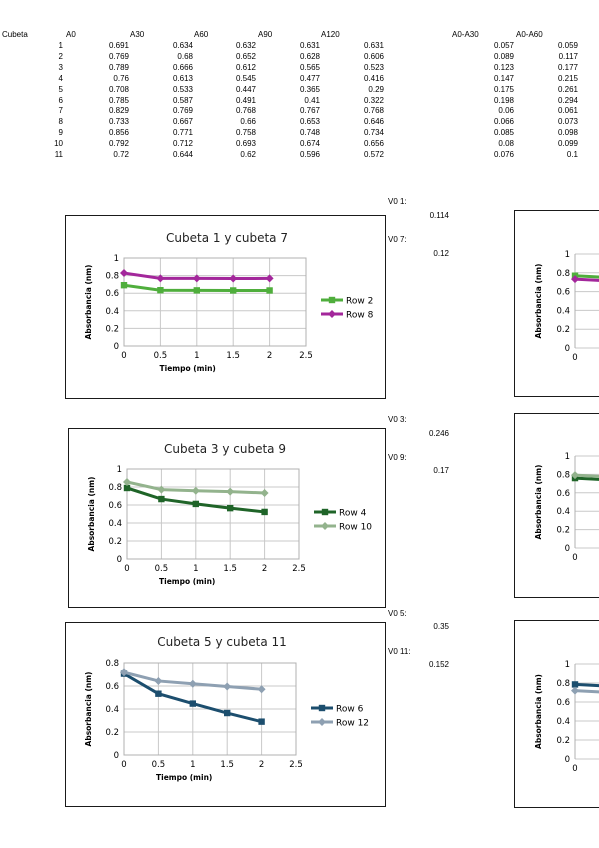  I want to click on table-cell-cubeta: 4, so click(60, 78).